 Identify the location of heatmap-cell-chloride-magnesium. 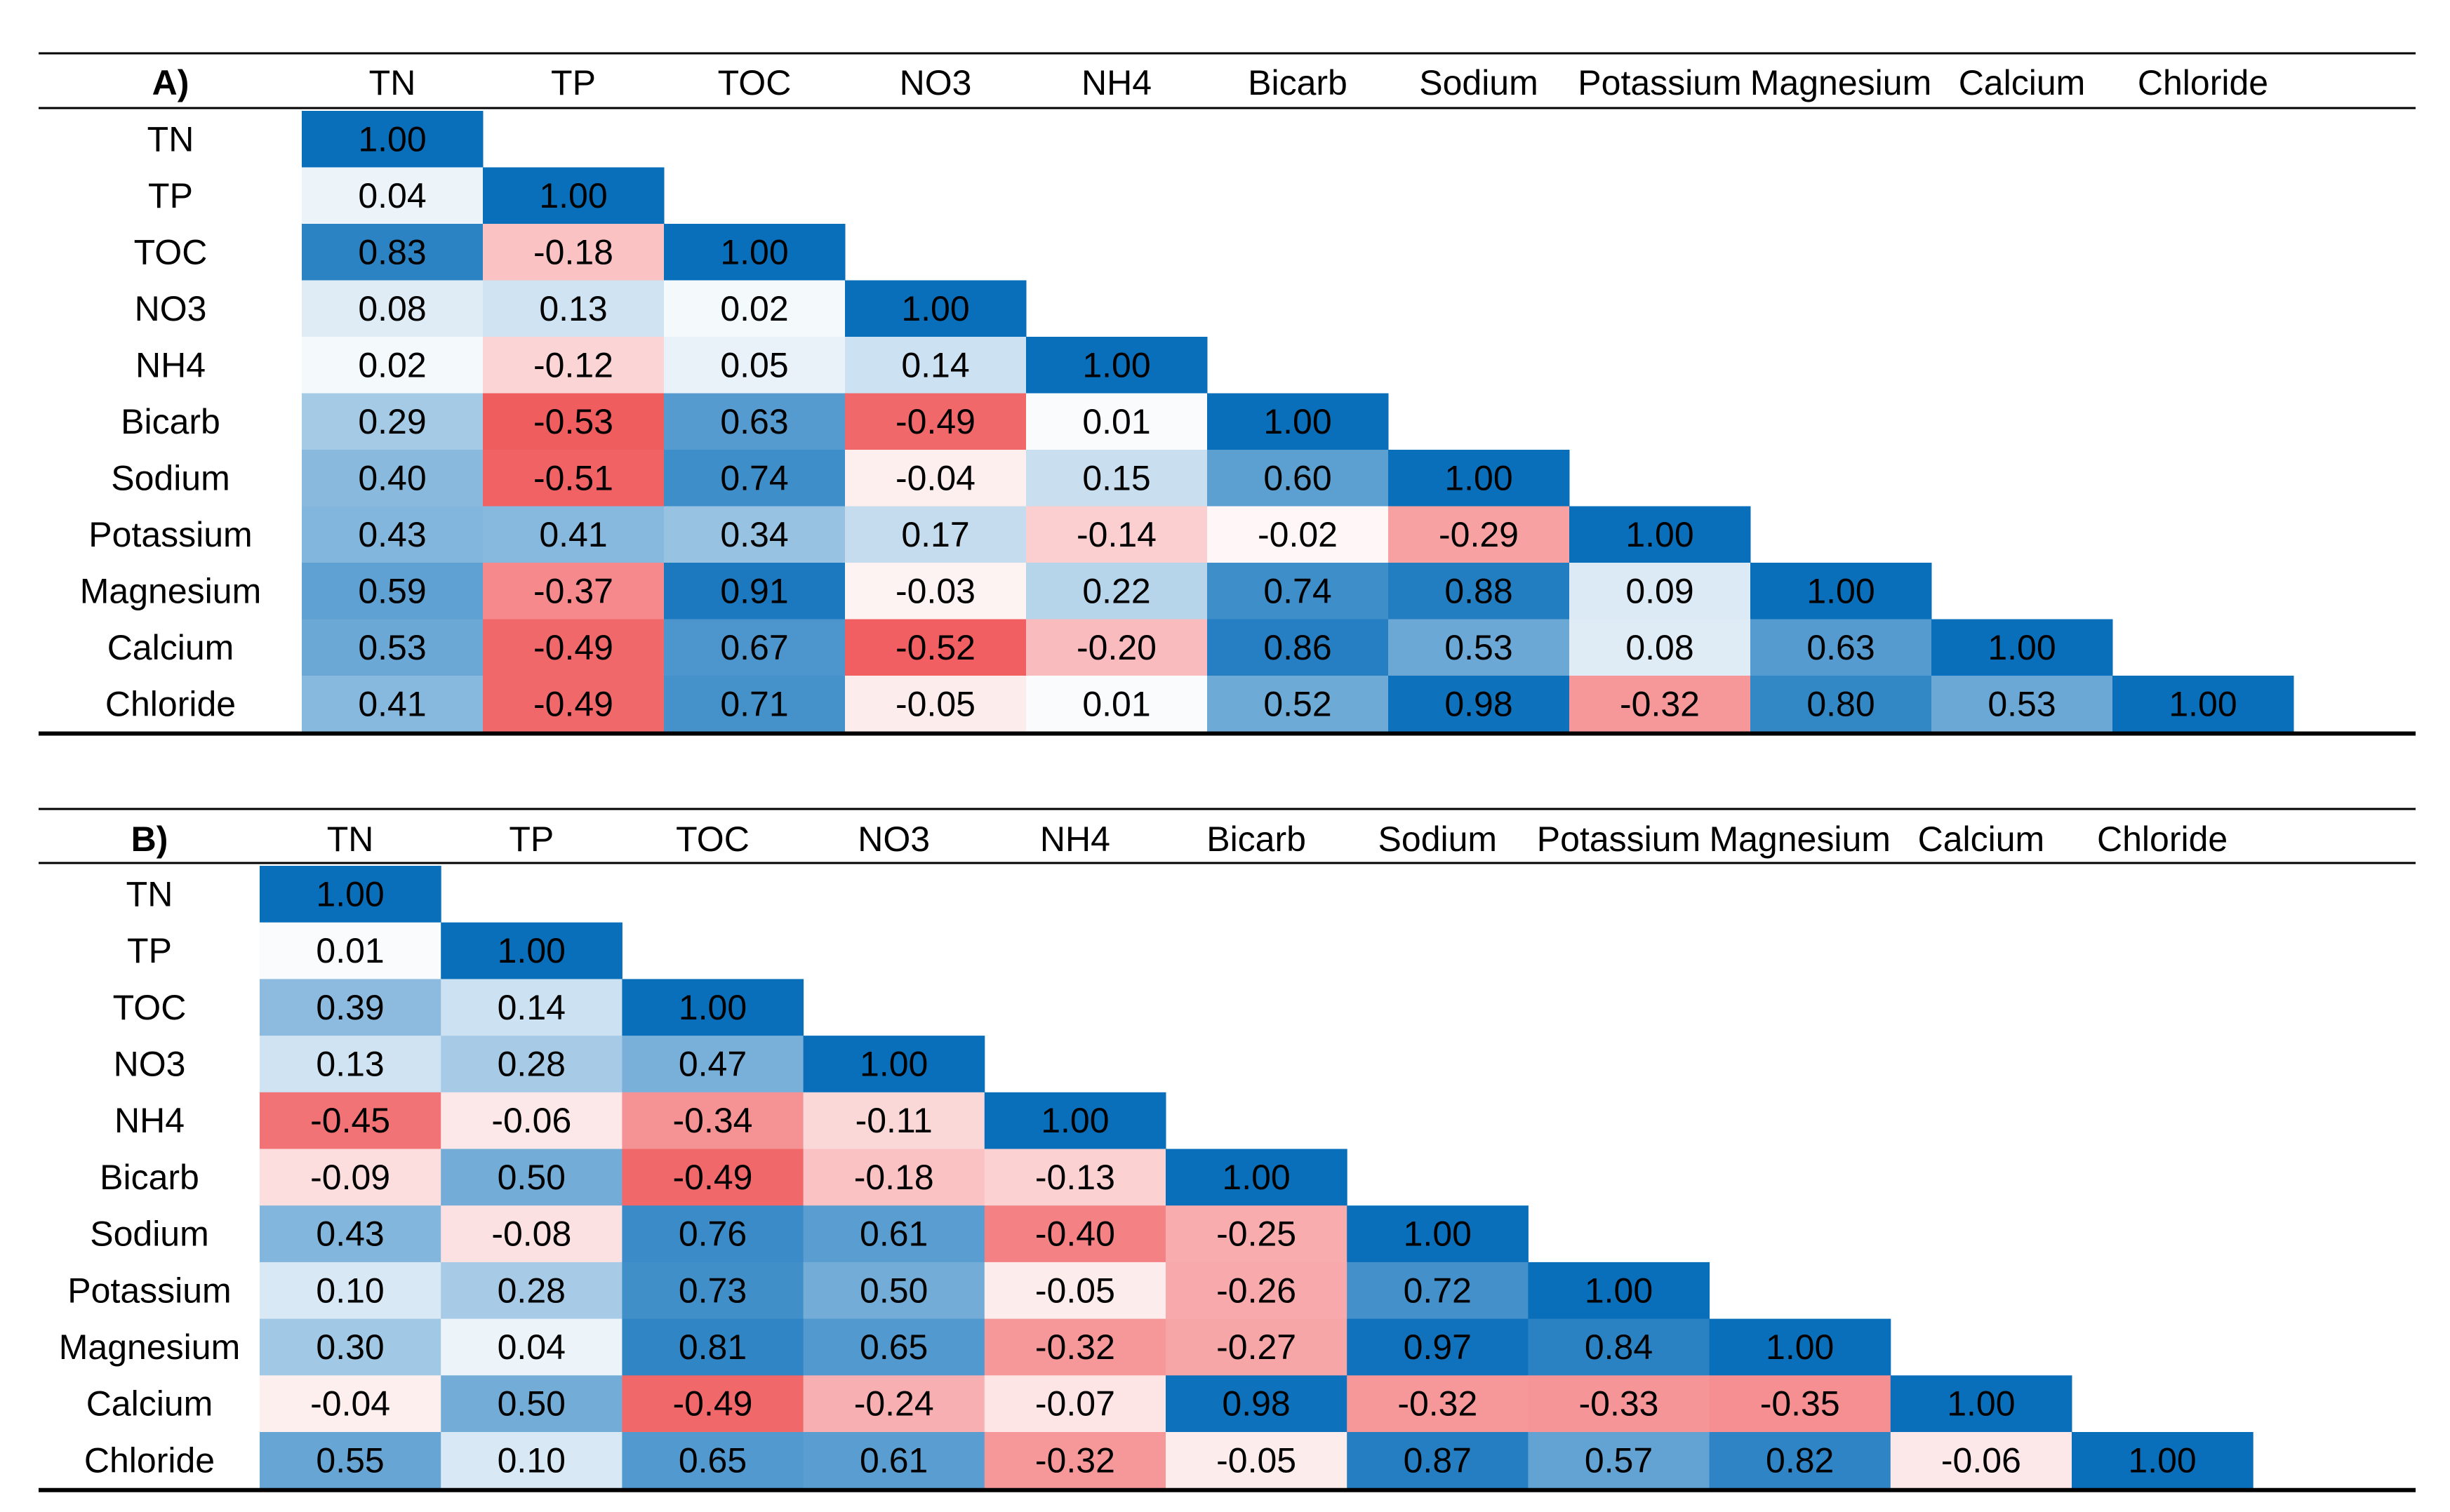
(1800, 1461).